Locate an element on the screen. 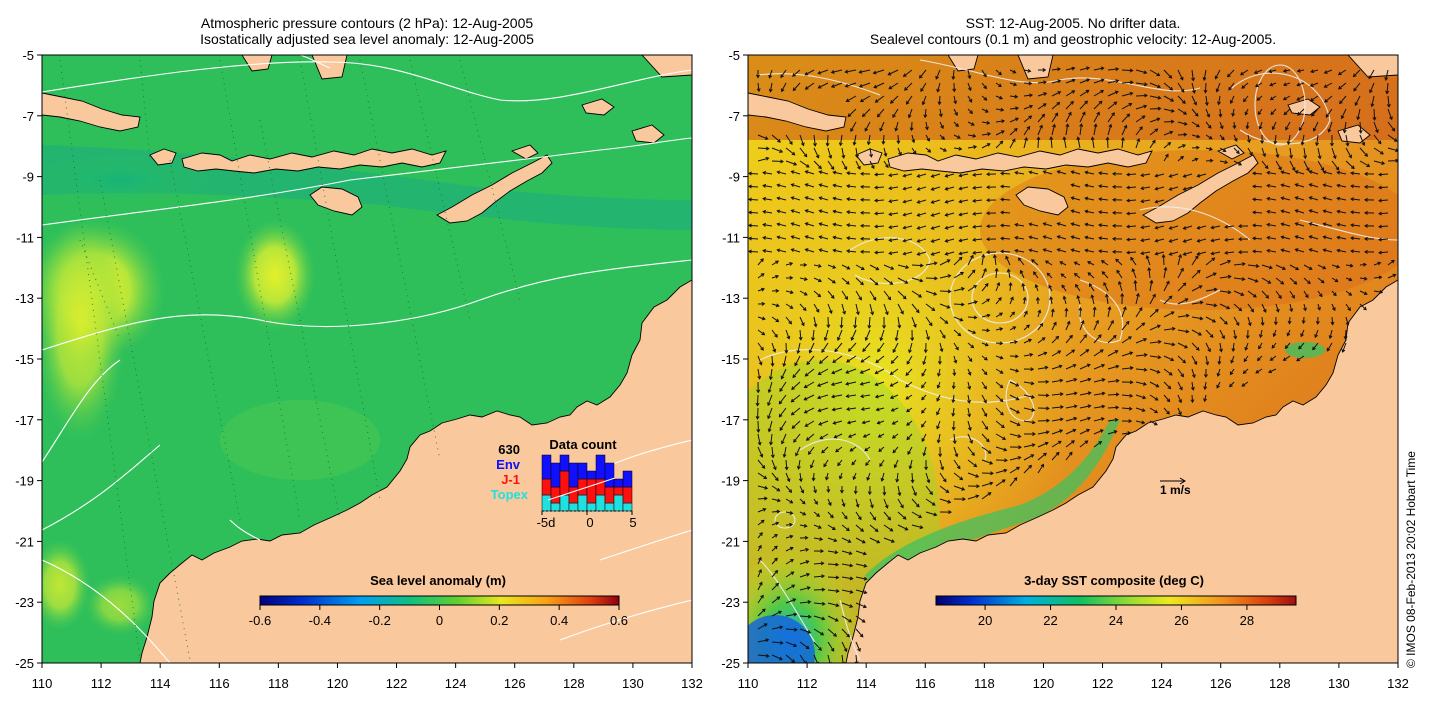 This screenshot has height=710, width=1440. right-colorbar-label-26: 26 is located at coordinates (1181, 620).